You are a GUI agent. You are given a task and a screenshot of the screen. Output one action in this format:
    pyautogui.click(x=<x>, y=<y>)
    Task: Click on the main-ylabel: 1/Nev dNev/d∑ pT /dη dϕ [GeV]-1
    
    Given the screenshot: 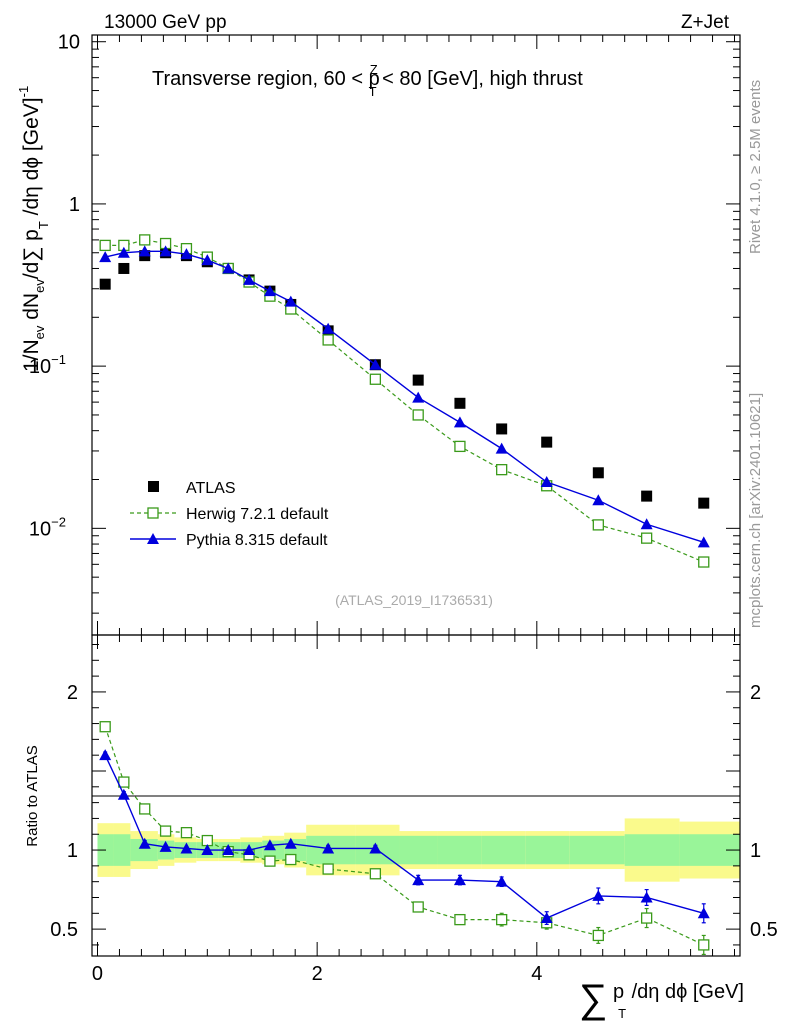 What is the action you would take?
    pyautogui.click(x=33, y=229)
    